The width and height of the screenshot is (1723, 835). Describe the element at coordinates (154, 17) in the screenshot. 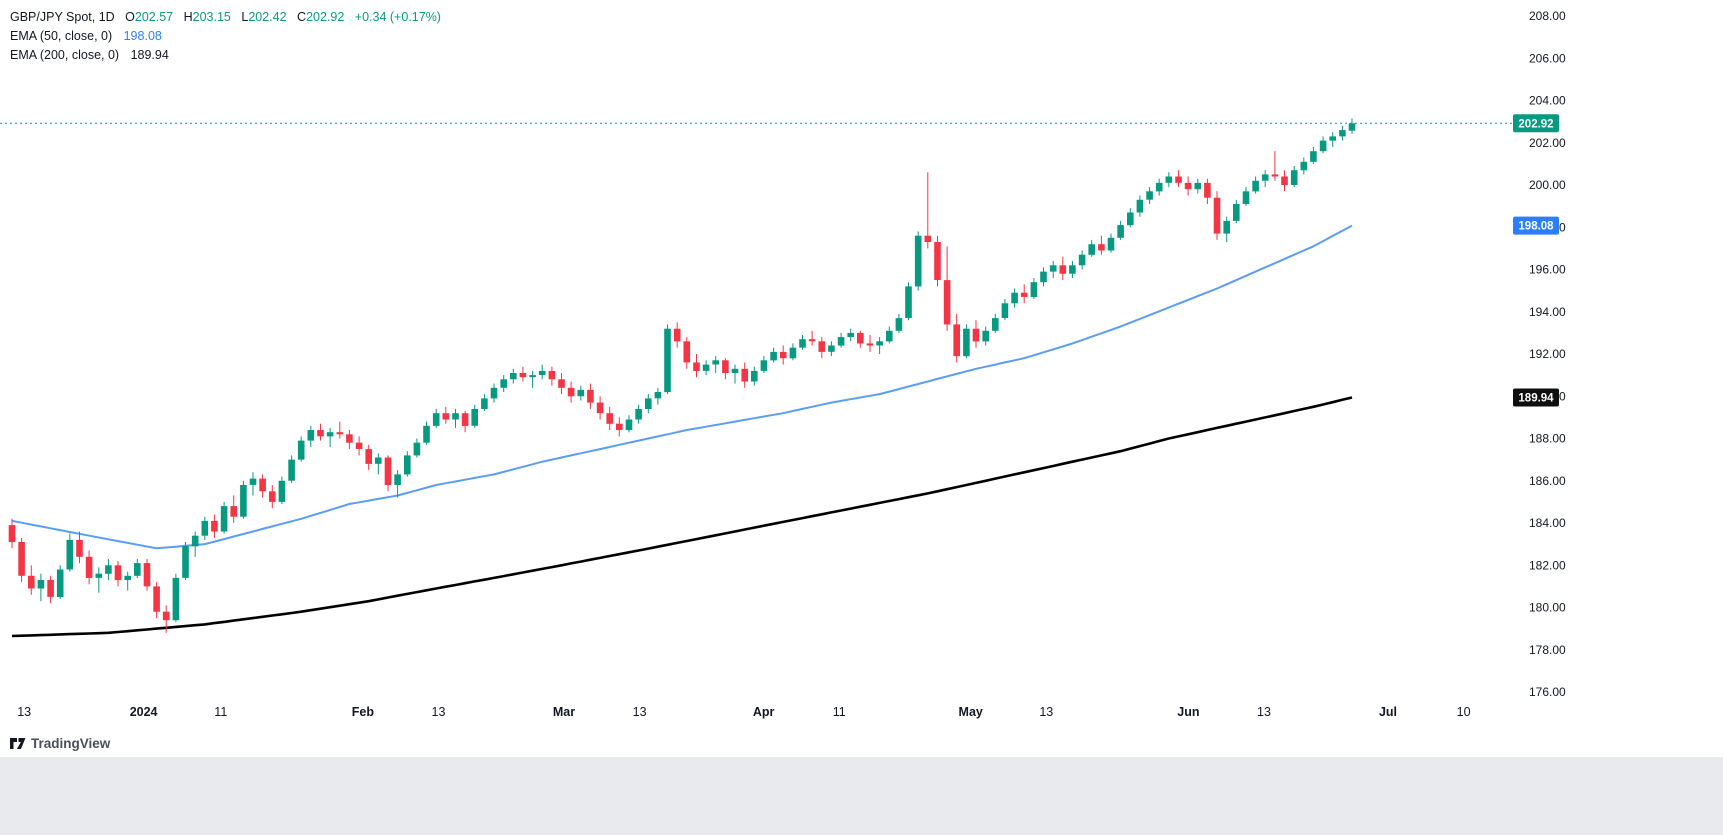

I see `open-value: 202.57` at that location.